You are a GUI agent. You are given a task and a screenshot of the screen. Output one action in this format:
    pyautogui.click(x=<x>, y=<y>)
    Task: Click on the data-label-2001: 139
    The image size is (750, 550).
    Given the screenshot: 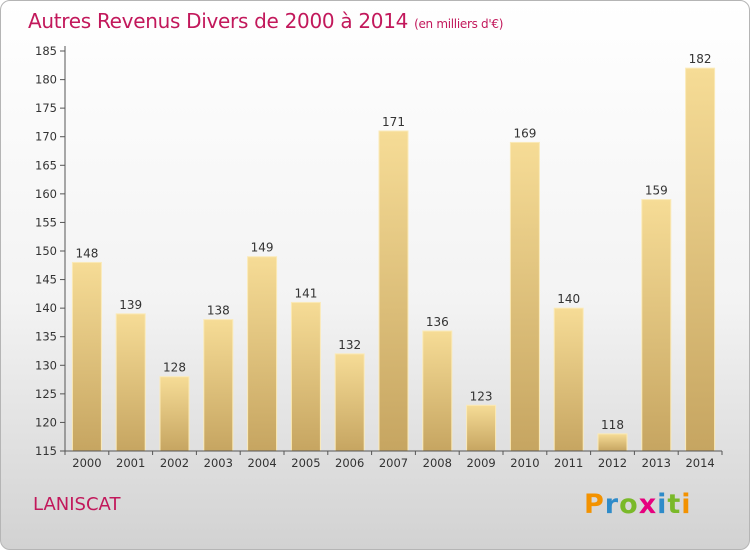 What is the action you would take?
    pyautogui.click(x=130, y=305)
    